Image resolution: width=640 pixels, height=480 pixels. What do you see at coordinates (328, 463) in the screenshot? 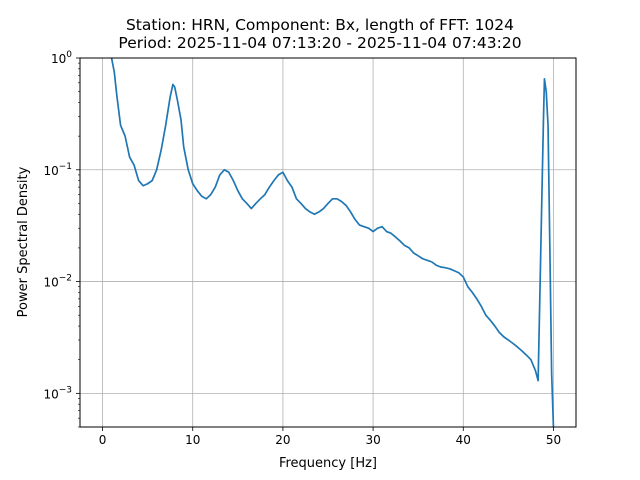
I see `x-axis-label: Frequency [Hz]` at bounding box center [328, 463].